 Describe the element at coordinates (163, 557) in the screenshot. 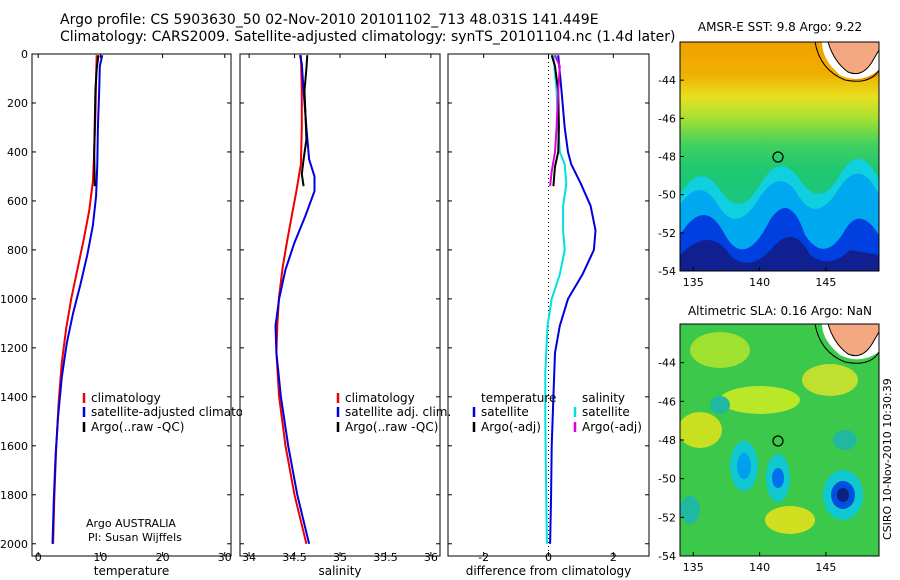

I see `x-tick-label: 20` at that location.